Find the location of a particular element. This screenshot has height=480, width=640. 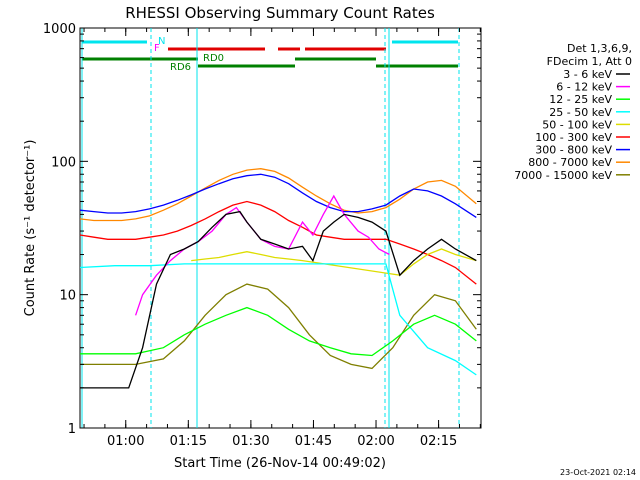

x-tick-label: 01:45 is located at coordinates (313, 441).